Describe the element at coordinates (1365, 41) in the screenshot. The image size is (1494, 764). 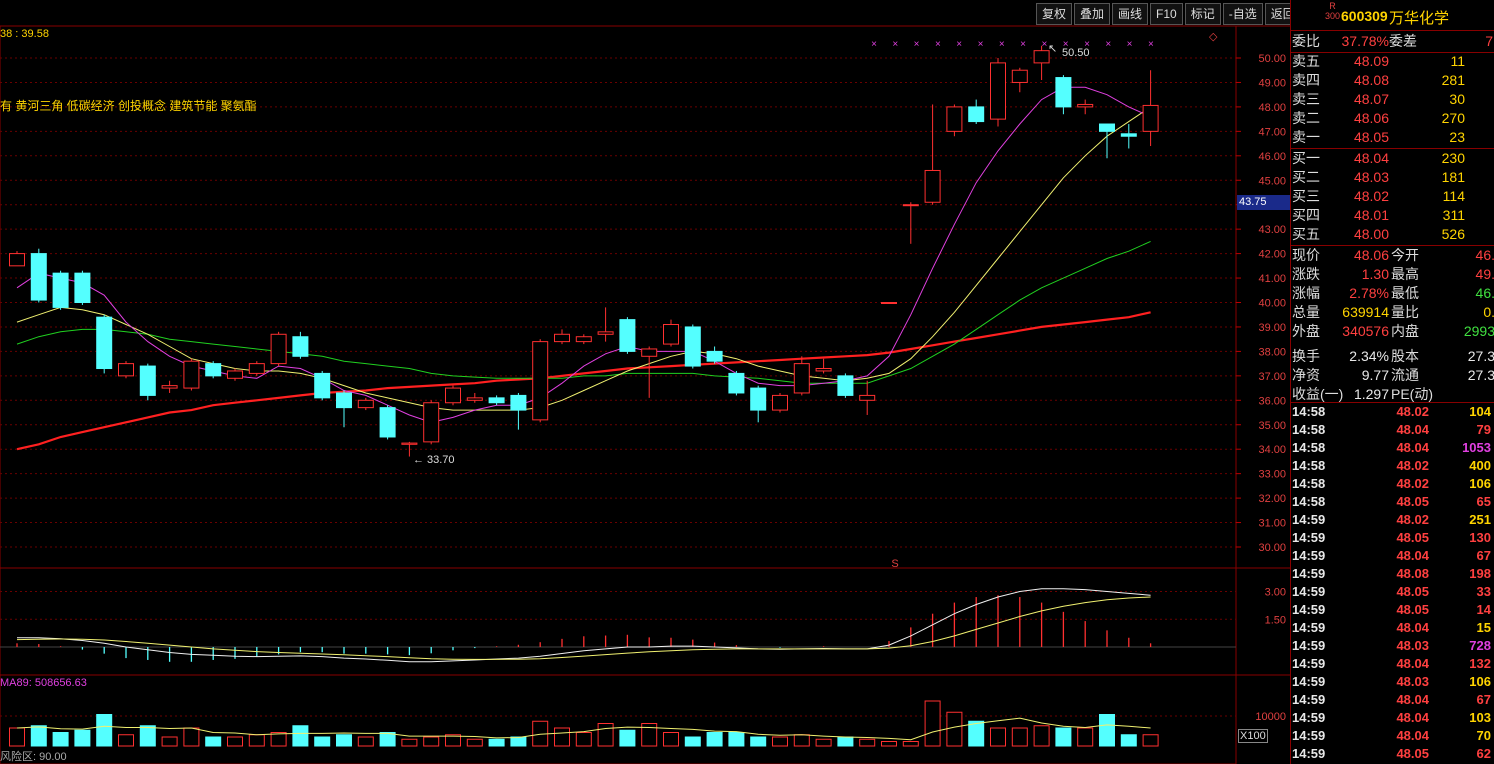
I see `weibi-value: 37.78%` at that location.